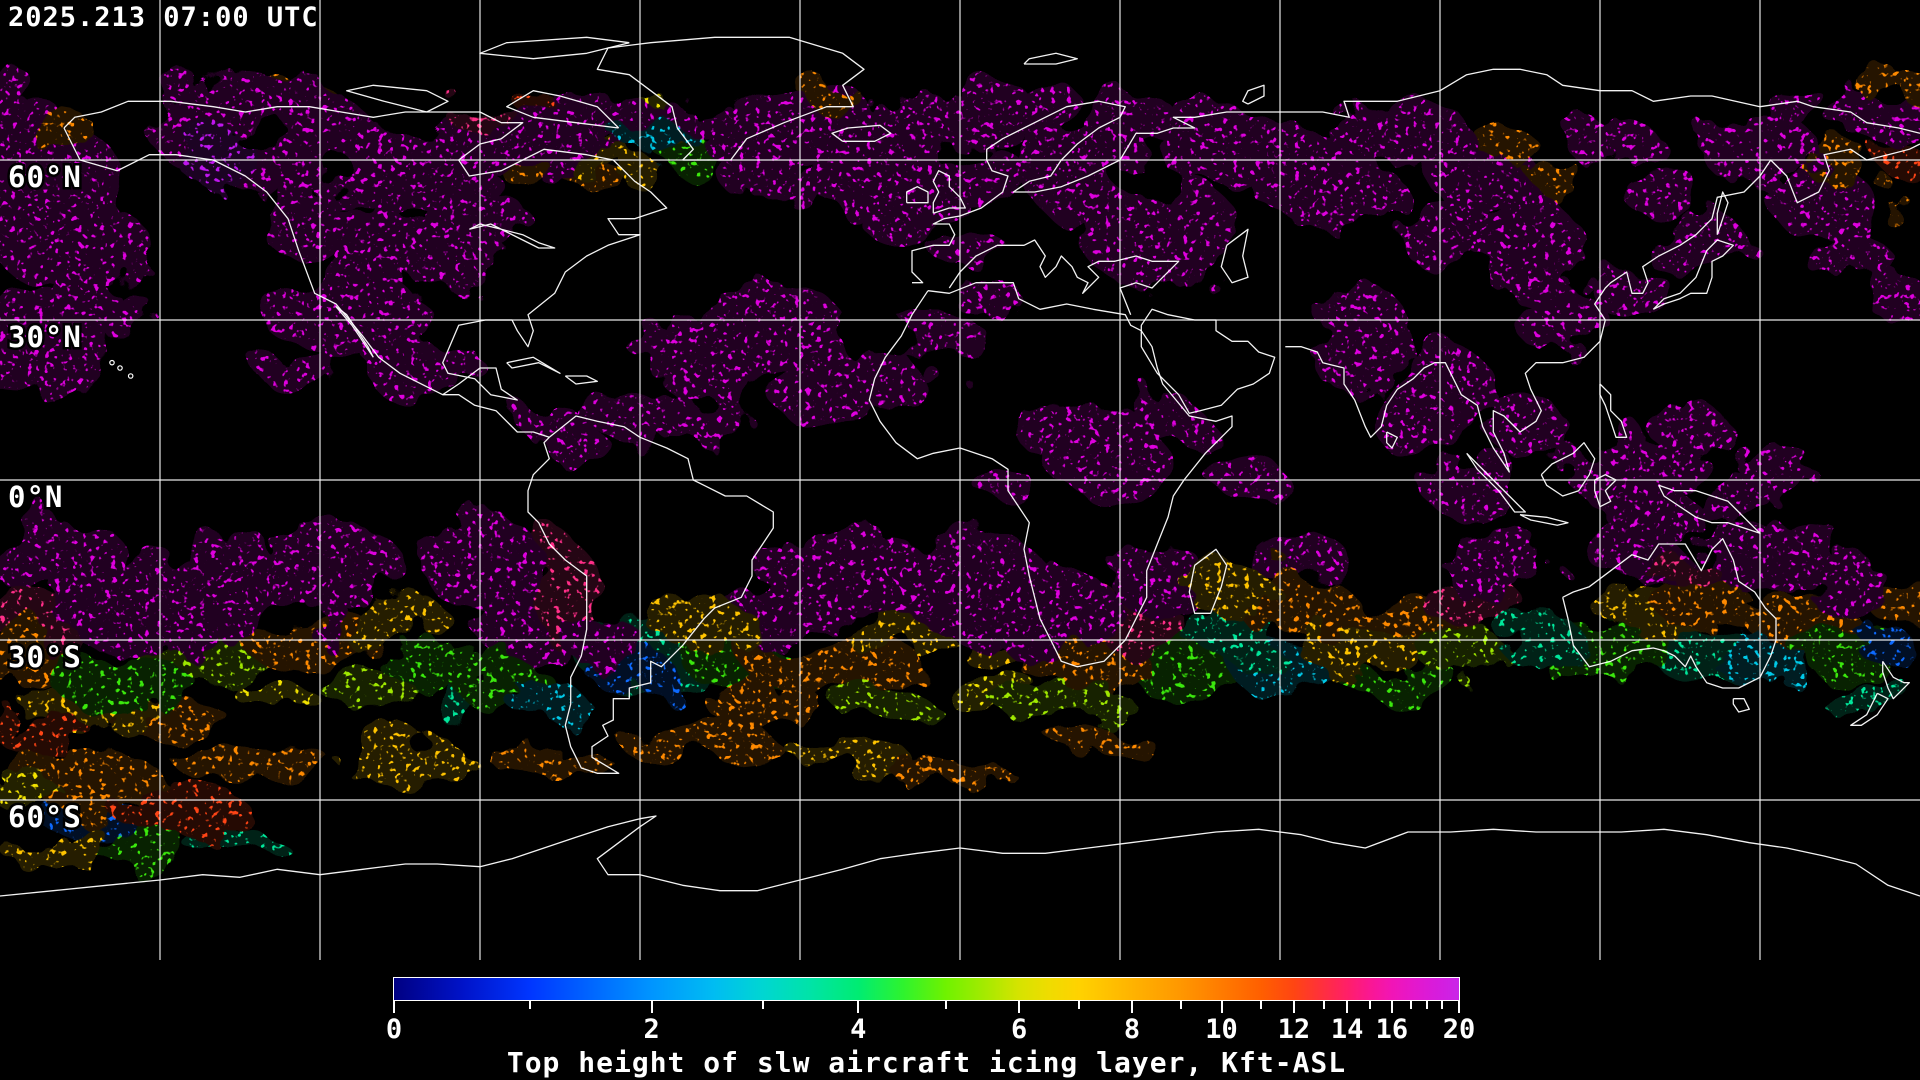 This screenshot has width=1920, height=1080. Describe the element at coordinates (1019, 1029) in the screenshot. I see `colorbar-tick-label: 6` at that location.